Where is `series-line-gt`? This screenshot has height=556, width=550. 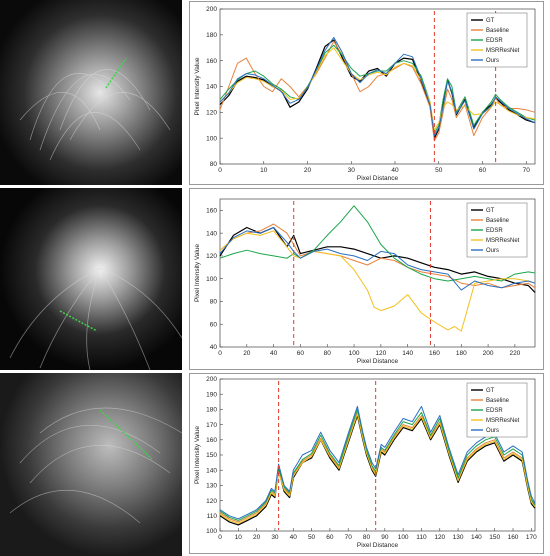 series-line-gt is located at coordinates (377, 470).